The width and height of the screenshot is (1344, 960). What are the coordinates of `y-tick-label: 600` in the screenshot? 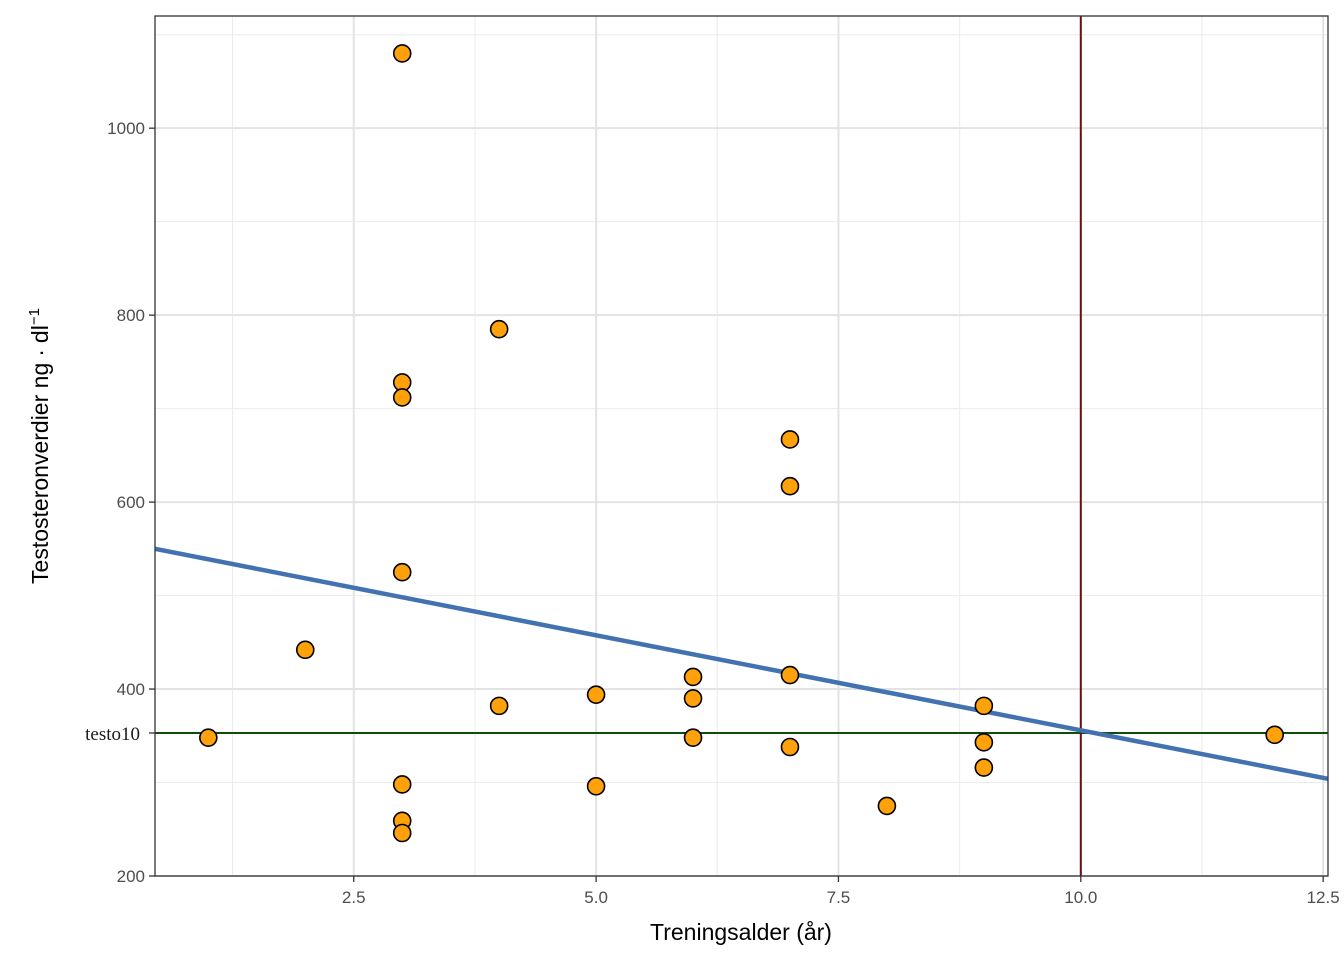 It's located at (131, 502).